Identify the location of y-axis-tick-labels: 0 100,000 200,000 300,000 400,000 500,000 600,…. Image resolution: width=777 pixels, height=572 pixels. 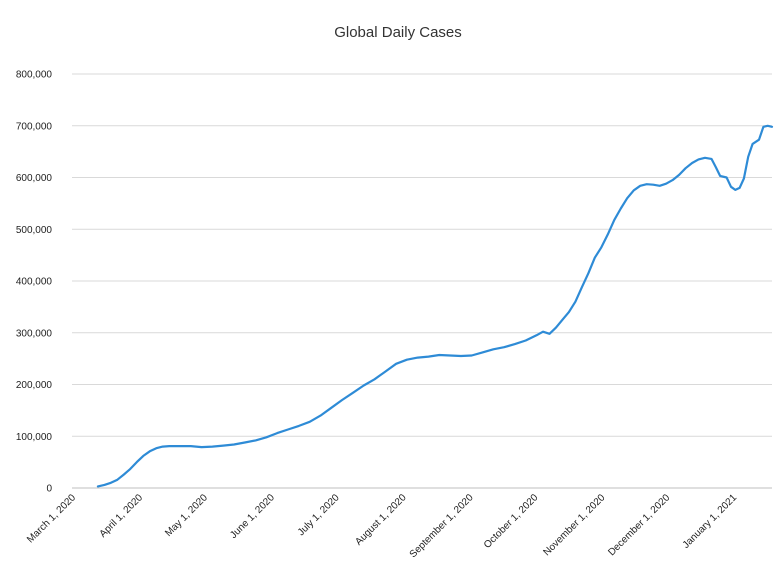
(34, 282).